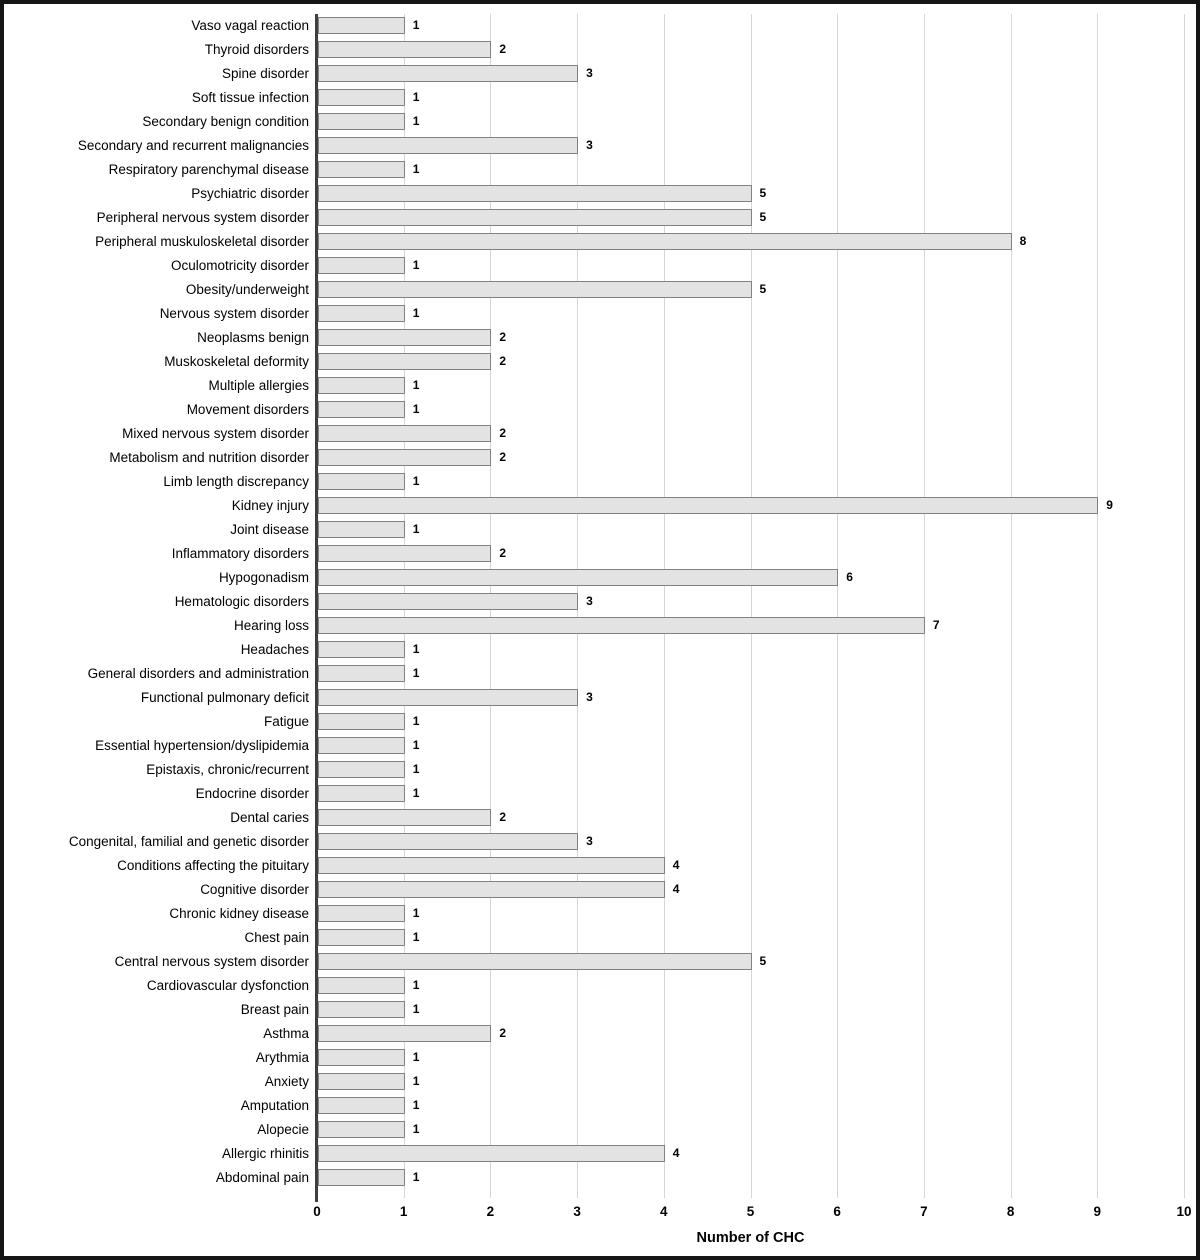 The width and height of the screenshot is (1200, 1260). I want to click on category-label: Multiple allergies, so click(258, 385).